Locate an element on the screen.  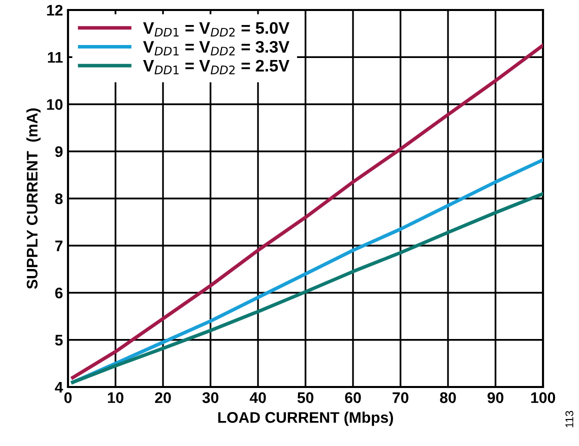
x-tick-label: 100 is located at coordinates (543, 398).